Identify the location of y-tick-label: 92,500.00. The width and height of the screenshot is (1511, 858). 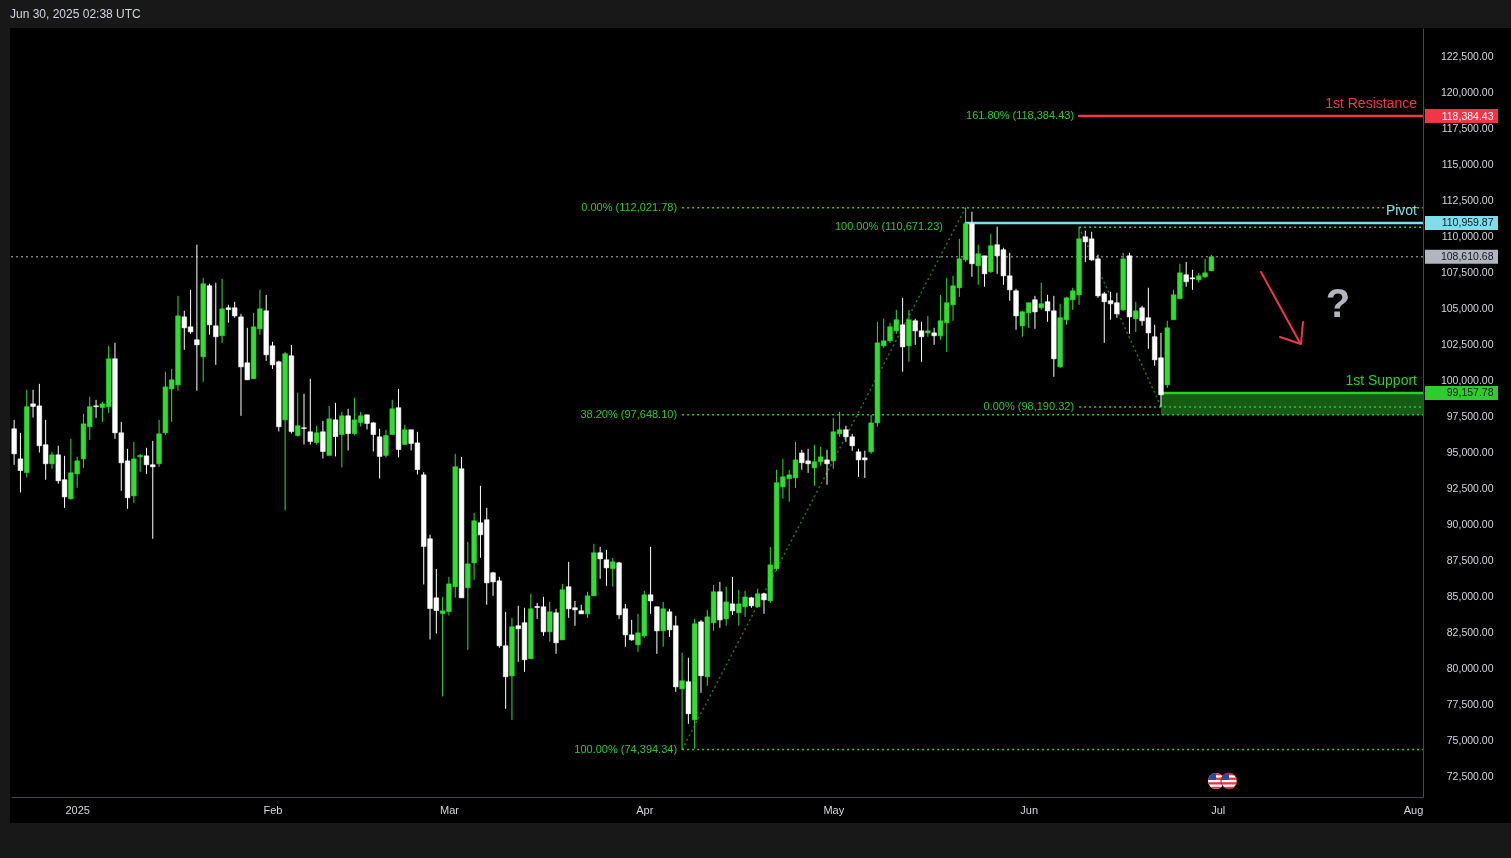
(1470, 488).